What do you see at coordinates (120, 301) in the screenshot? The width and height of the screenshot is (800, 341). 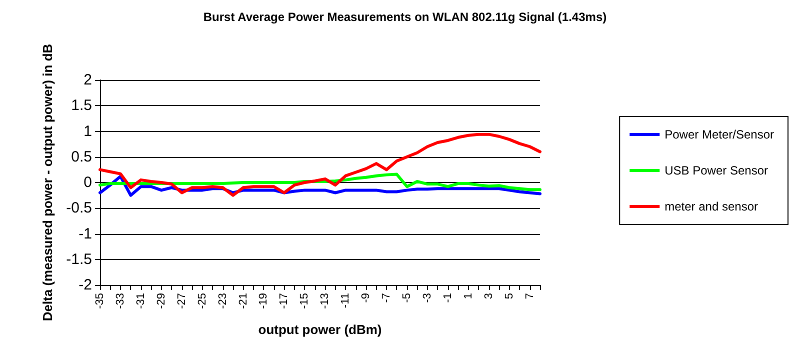 I see `x-tick-label: -33` at bounding box center [120, 301].